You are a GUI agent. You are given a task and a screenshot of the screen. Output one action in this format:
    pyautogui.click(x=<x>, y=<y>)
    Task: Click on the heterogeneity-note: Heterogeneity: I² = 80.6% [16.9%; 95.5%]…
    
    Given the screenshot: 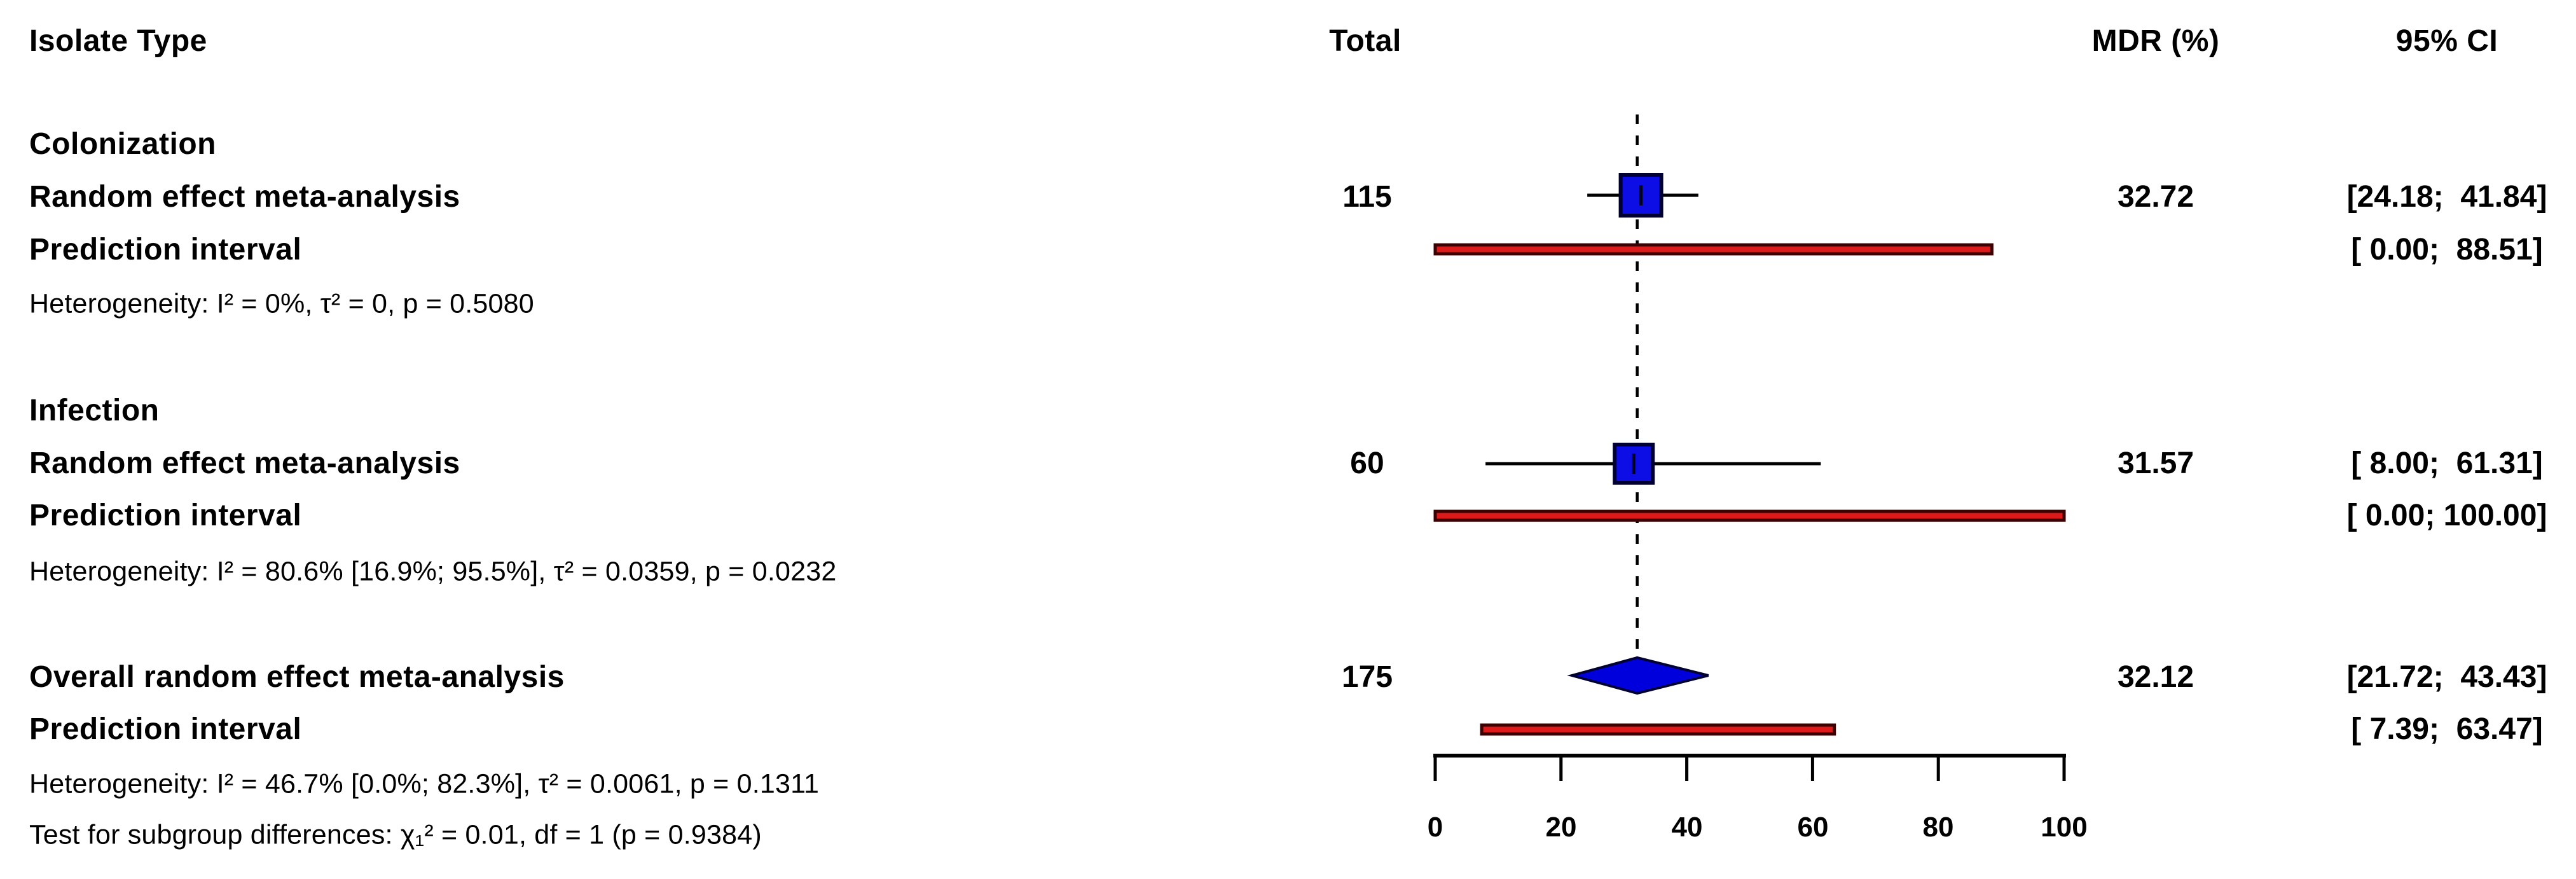 What is the action you would take?
    pyautogui.click(x=433, y=571)
    